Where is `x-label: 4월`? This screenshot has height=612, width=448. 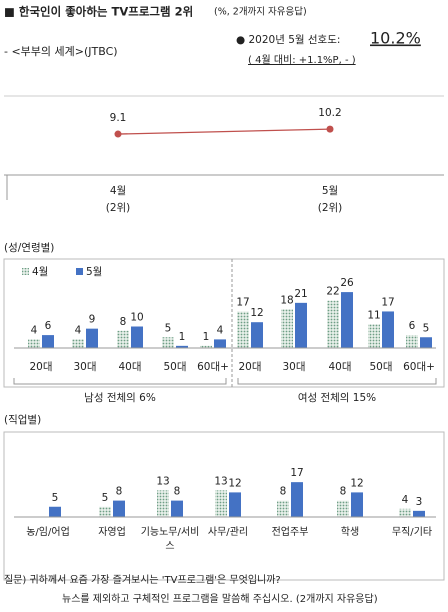
x-label: 4월 is located at coordinates (118, 191).